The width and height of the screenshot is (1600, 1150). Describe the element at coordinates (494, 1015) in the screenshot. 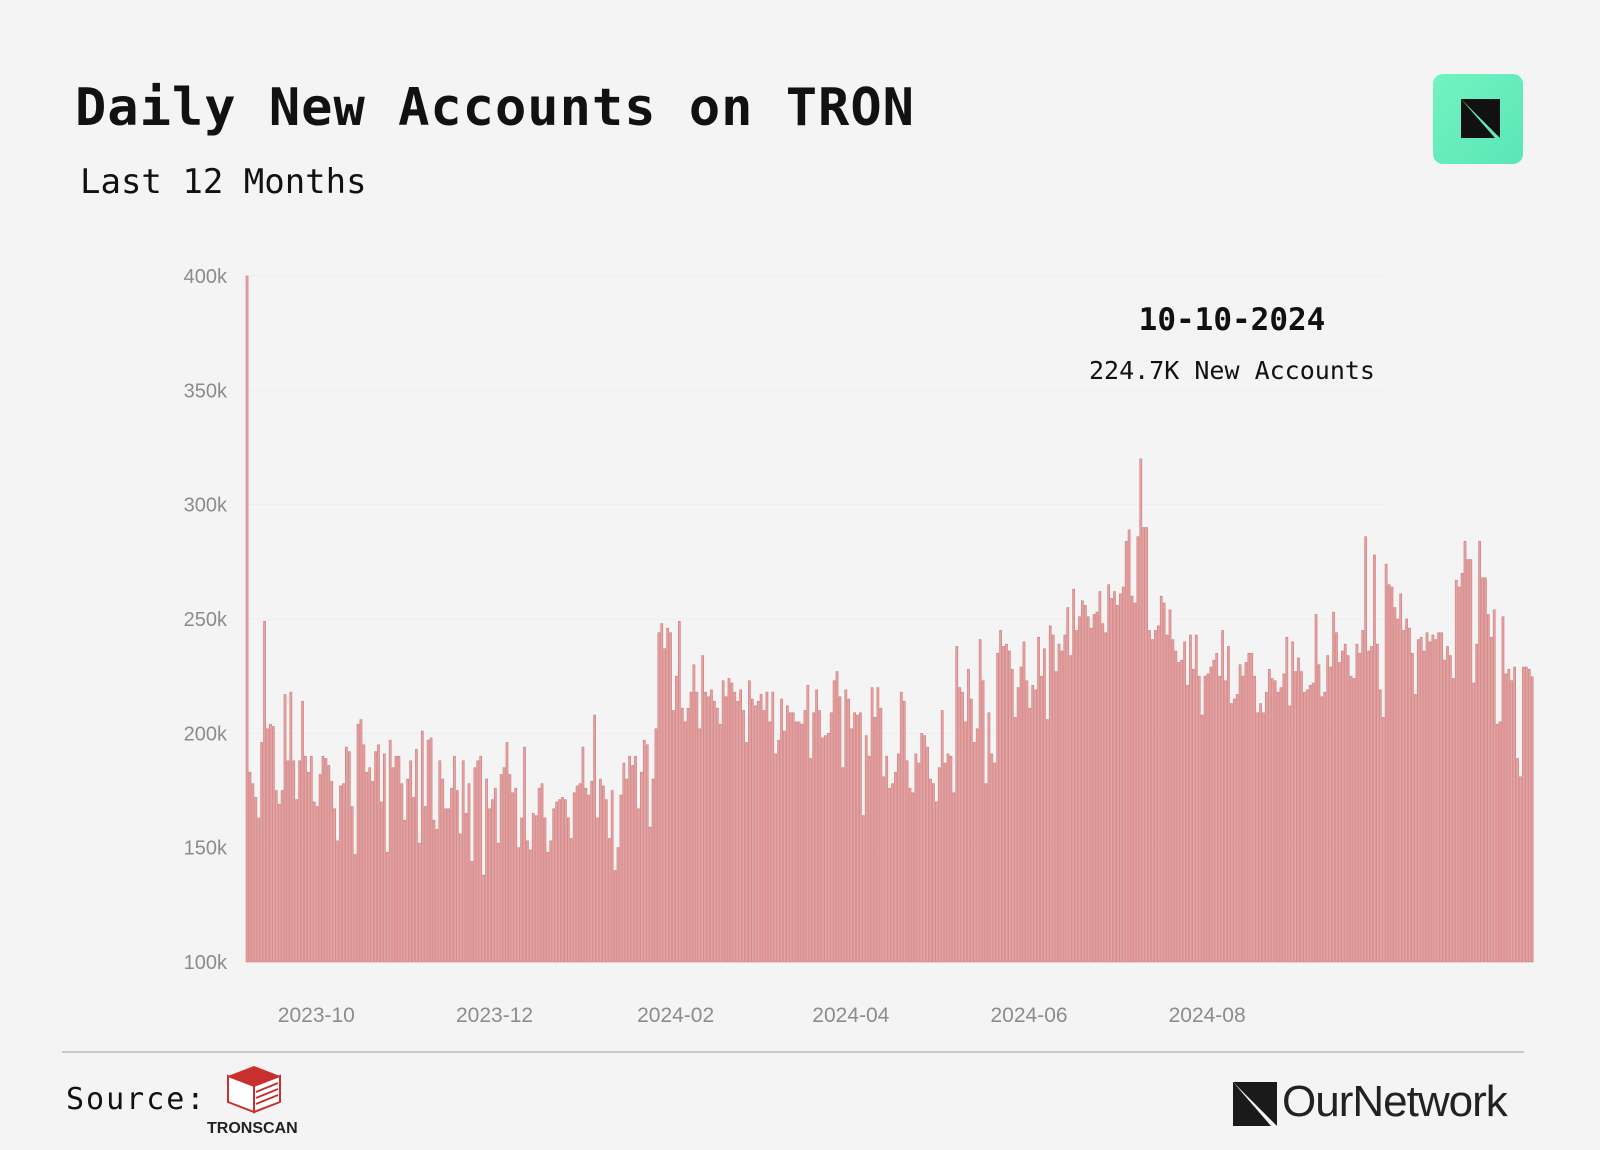

I see `x-tick-label: 2023-12` at that location.